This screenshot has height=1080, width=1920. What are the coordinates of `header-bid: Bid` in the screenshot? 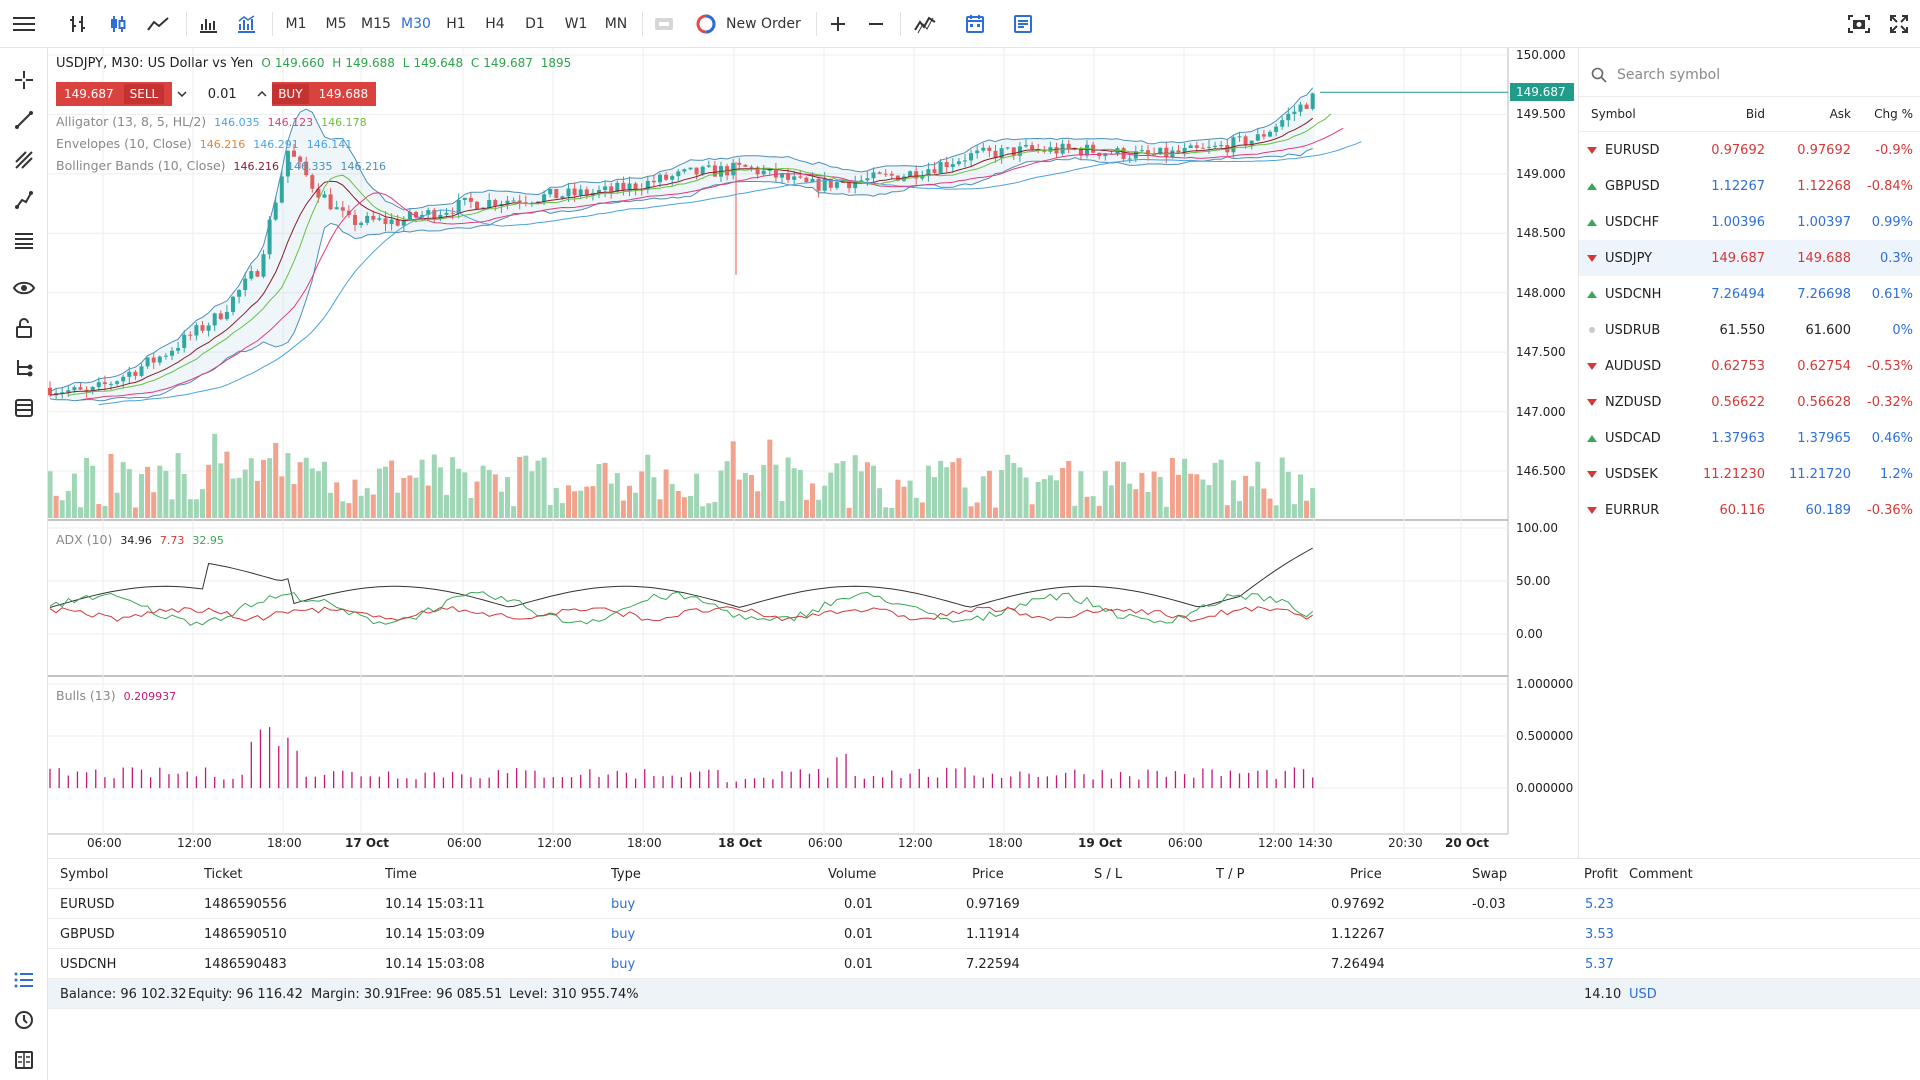 It's located at (1755, 114).